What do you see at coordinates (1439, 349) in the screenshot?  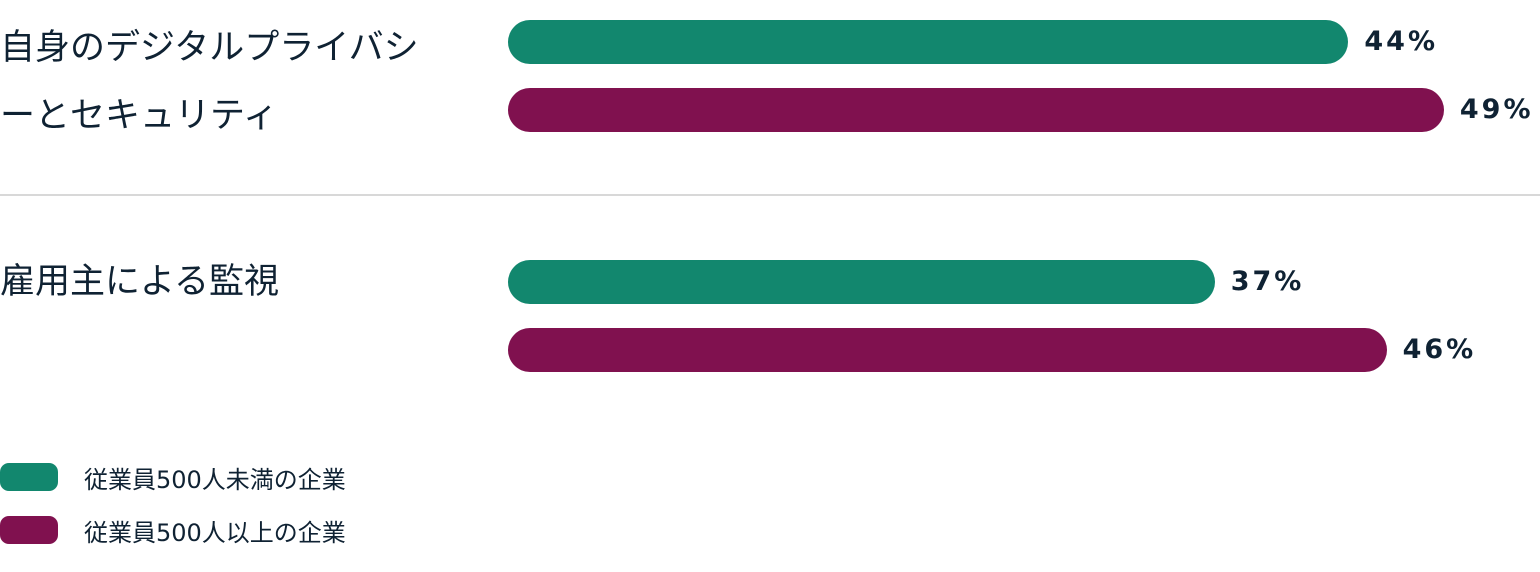 I see `value-label: 46%` at bounding box center [1439, 349].